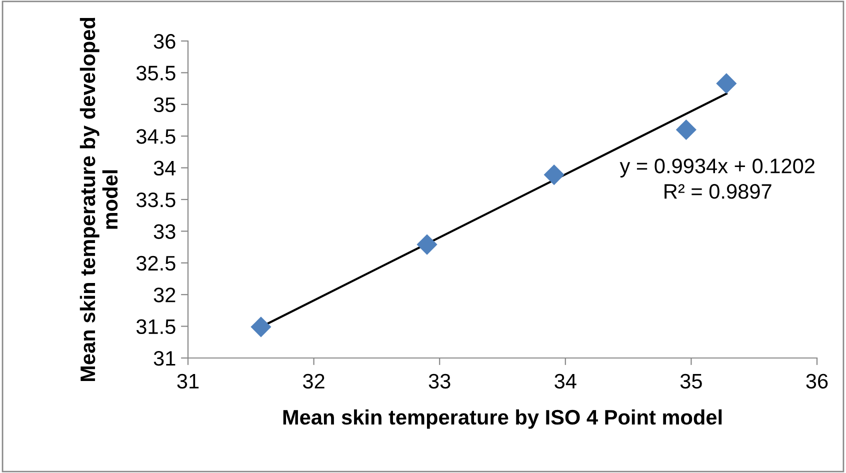  I want to click on x-tick-label: 36, so click(817, 381).